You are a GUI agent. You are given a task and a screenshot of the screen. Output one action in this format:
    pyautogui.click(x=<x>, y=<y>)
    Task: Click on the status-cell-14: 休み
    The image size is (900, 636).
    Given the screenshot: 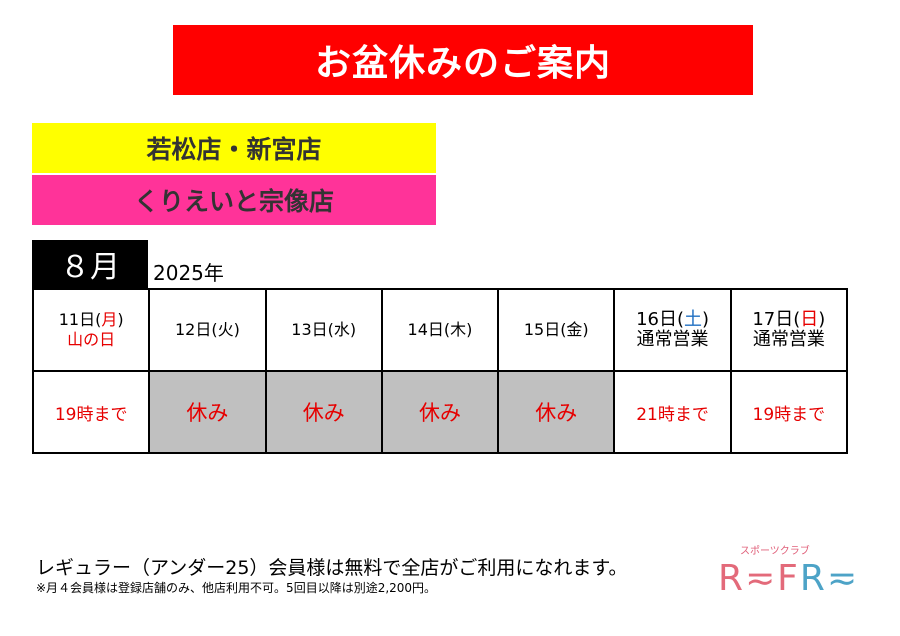 What is the action you would take?
    pyautogui.click(x=440, y=412)
    